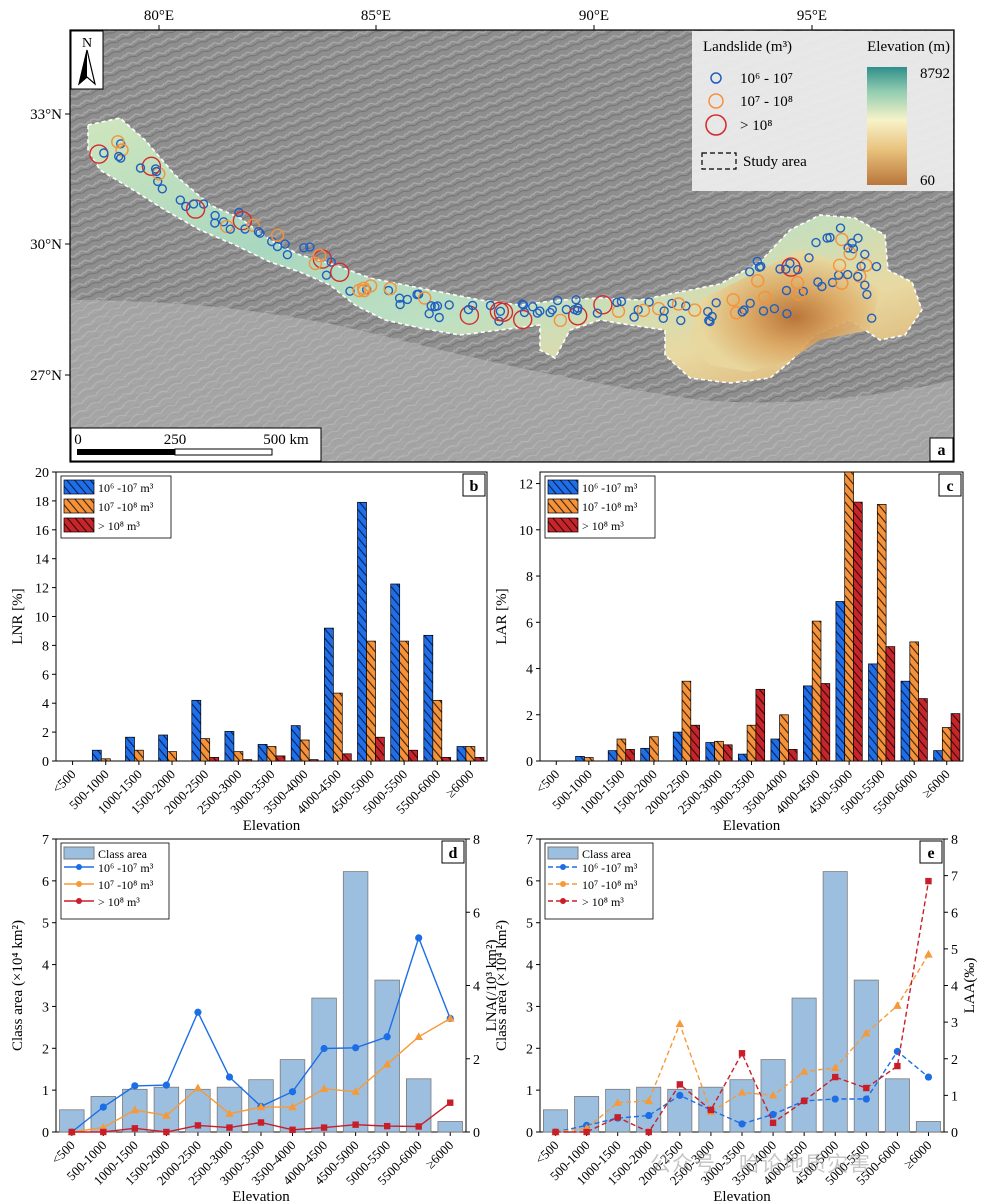  I want to click on y-tick-label: 7, so click(529, 840).